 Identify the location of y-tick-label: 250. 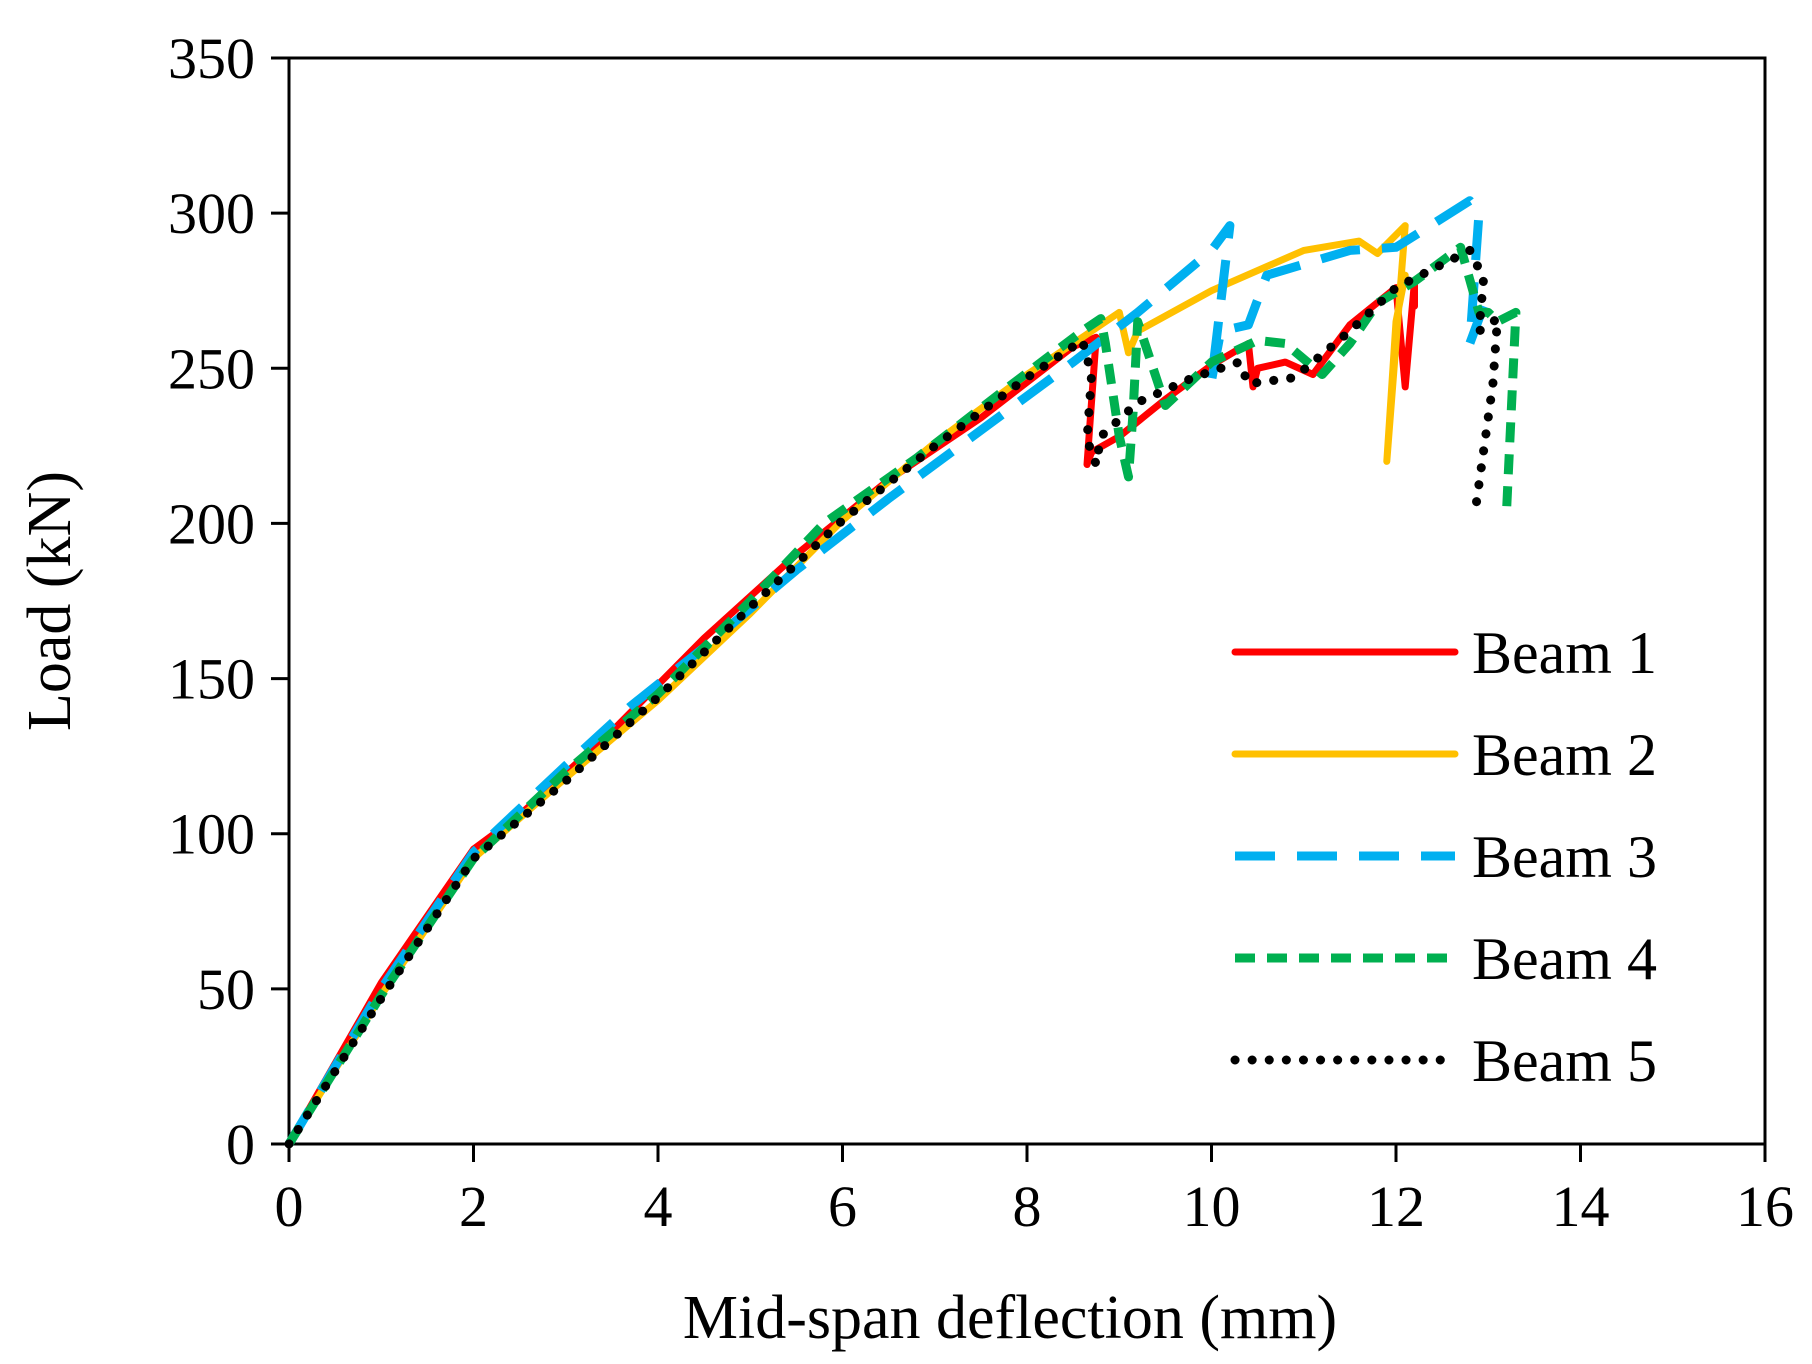
(211, 368).